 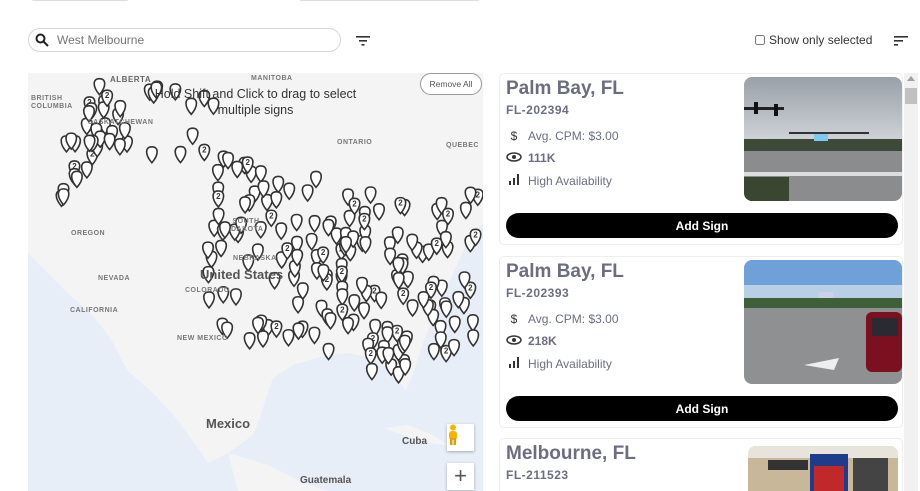 I want to click on filter-icon, so click(x=363, y=41).